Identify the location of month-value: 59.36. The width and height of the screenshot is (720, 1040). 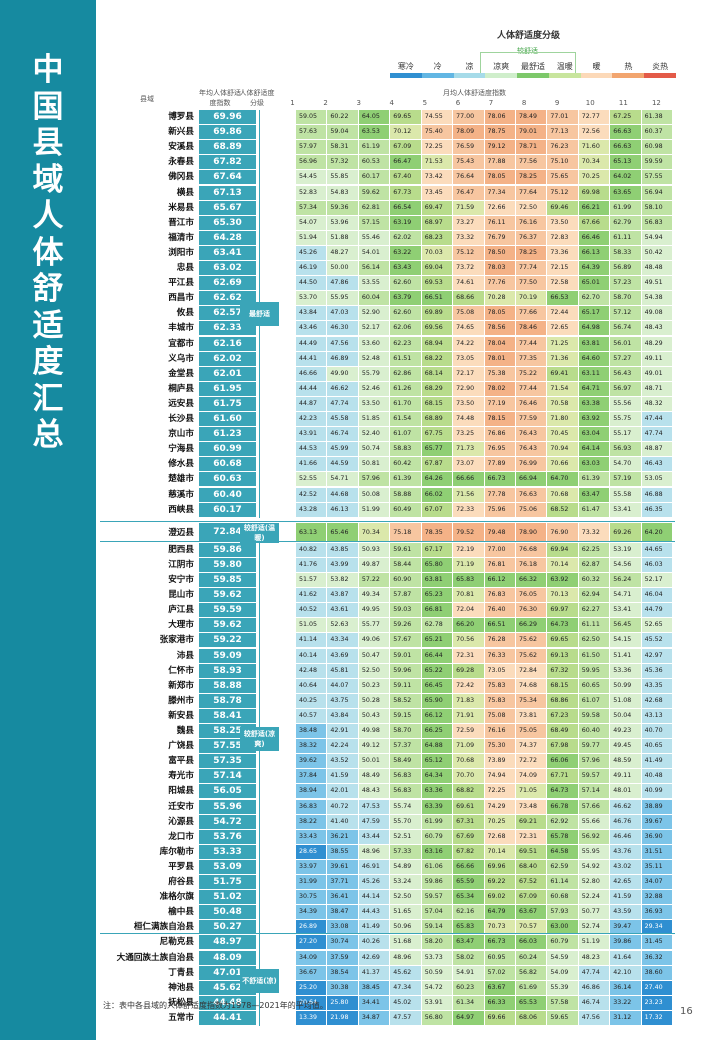
(343, 208).